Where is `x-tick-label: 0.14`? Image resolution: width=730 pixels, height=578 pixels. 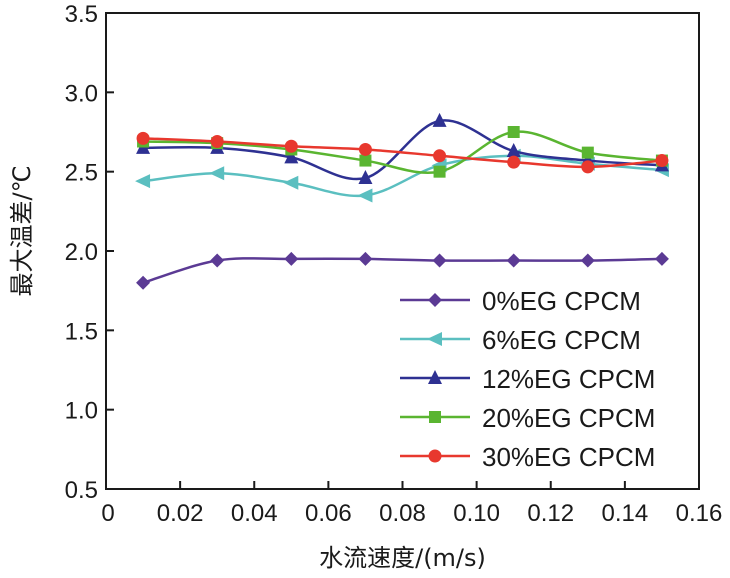 x-tick-label: 0.14 is located at coordinates (625, 513).